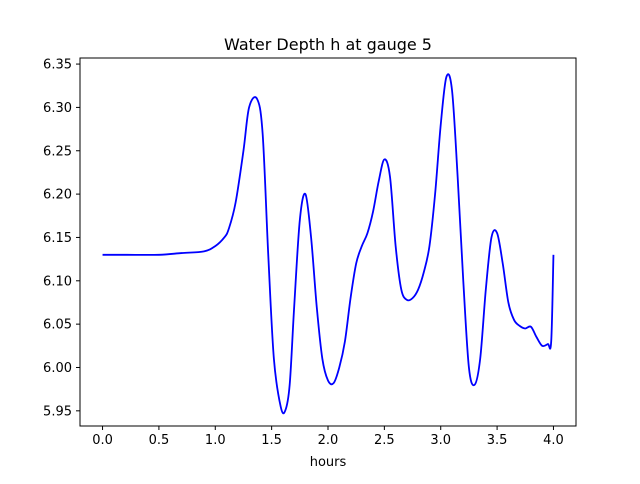  Describe the element at coordinates (57, 108) in the screenshot. I see `y-tick-label: 6.30` at that location.